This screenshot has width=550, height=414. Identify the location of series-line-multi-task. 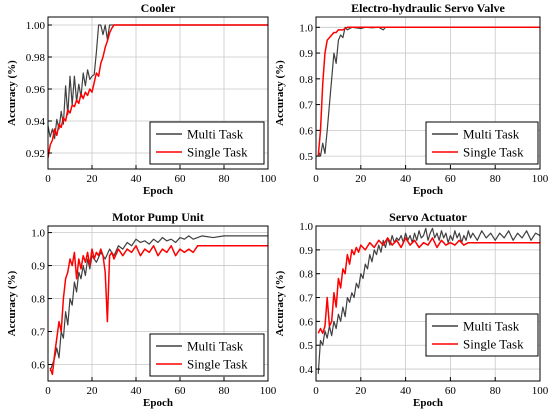
(158, 303).